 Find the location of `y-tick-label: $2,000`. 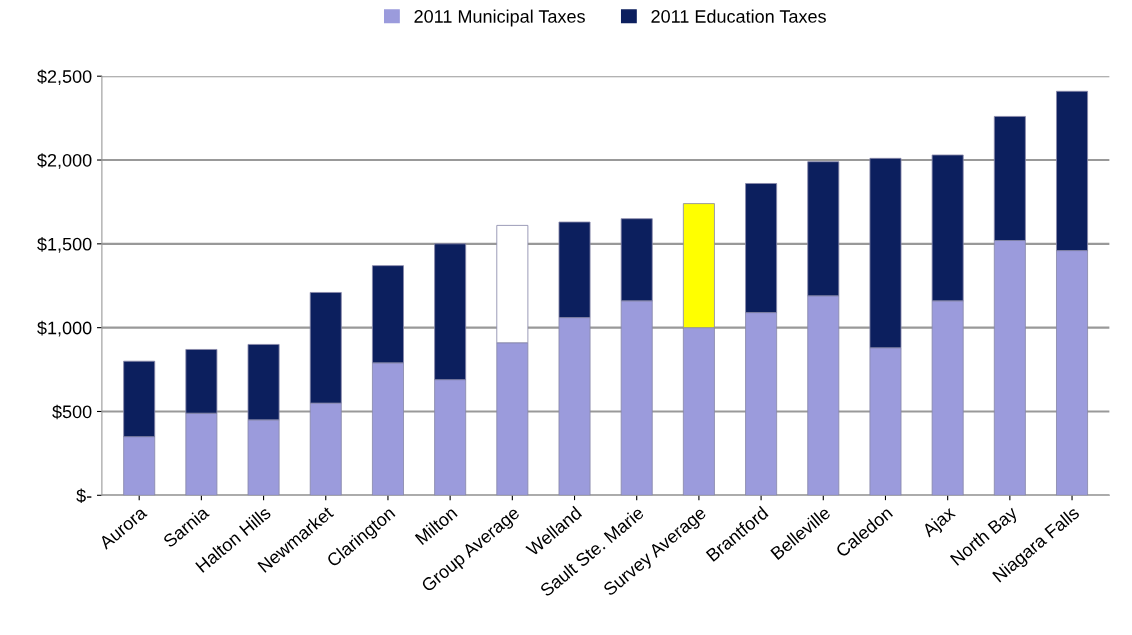

y-tick-label: $2,000 is located at coordinates (64, 161).